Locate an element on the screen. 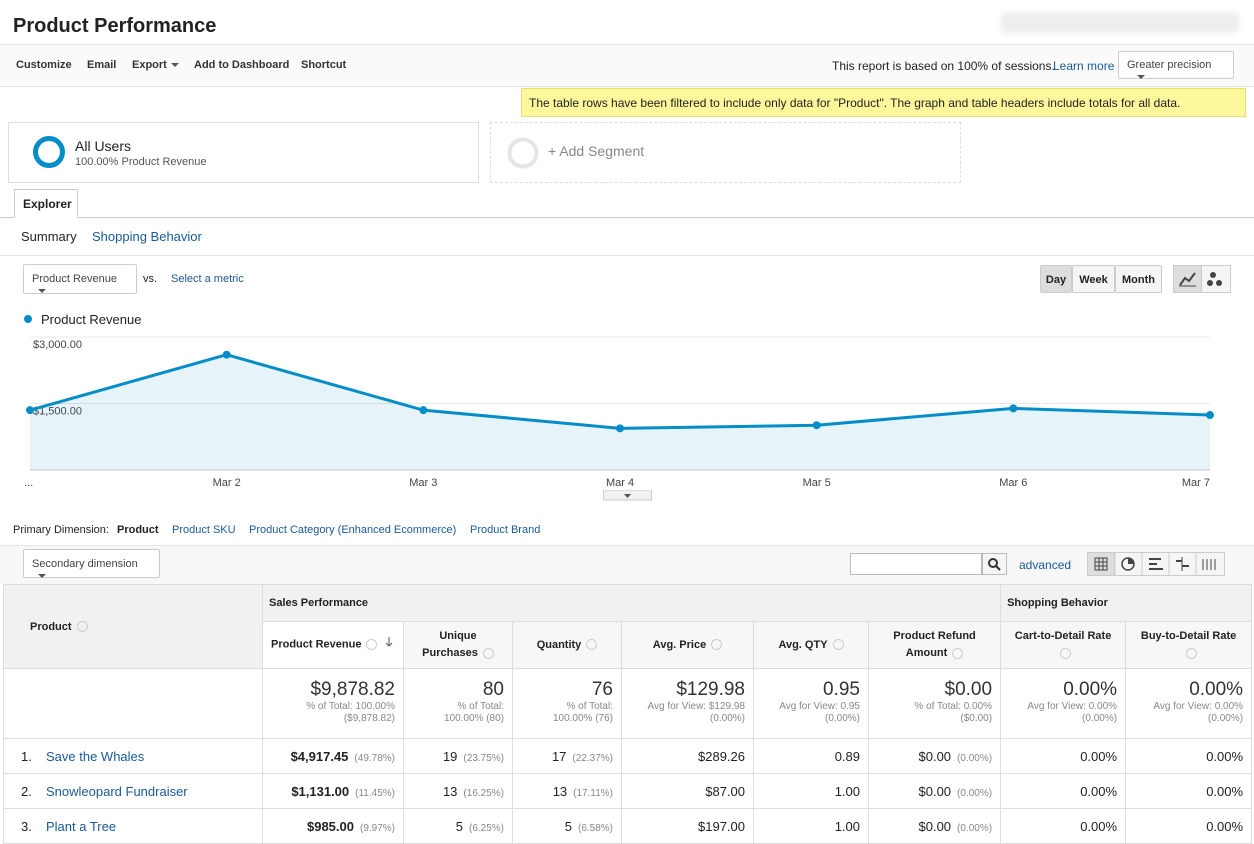  total-detail: Avg for View: $129.98 is located at coordinates (696, 706).